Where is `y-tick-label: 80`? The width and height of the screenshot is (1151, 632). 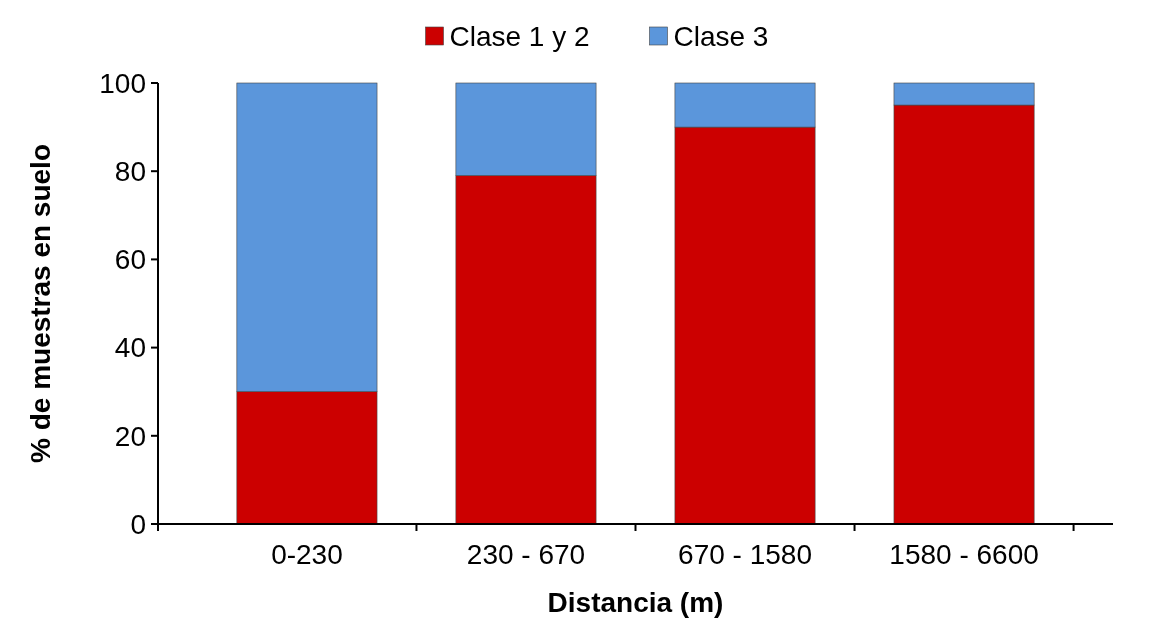 y-tick-label: 80 is located at coordinates (130, 171).